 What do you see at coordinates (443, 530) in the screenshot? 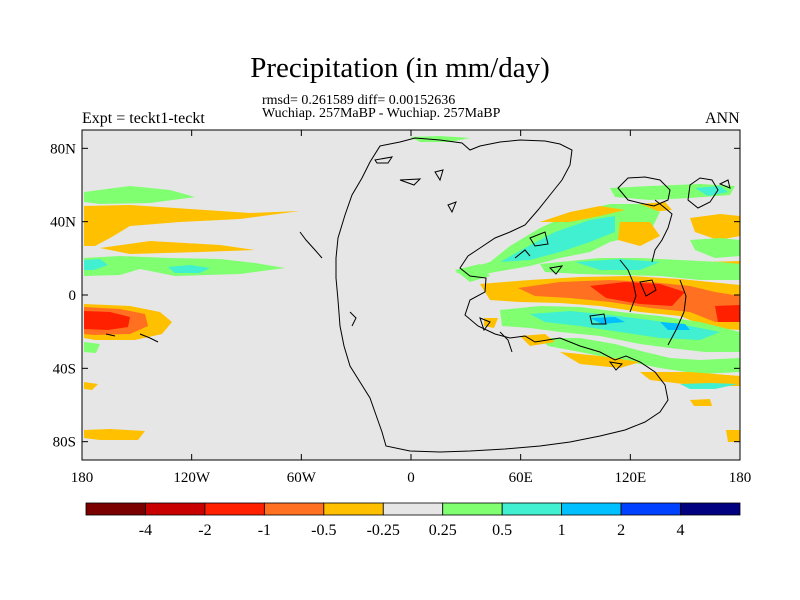
I see `colorbar-label: 0.25` at bounding box center [443, 530].